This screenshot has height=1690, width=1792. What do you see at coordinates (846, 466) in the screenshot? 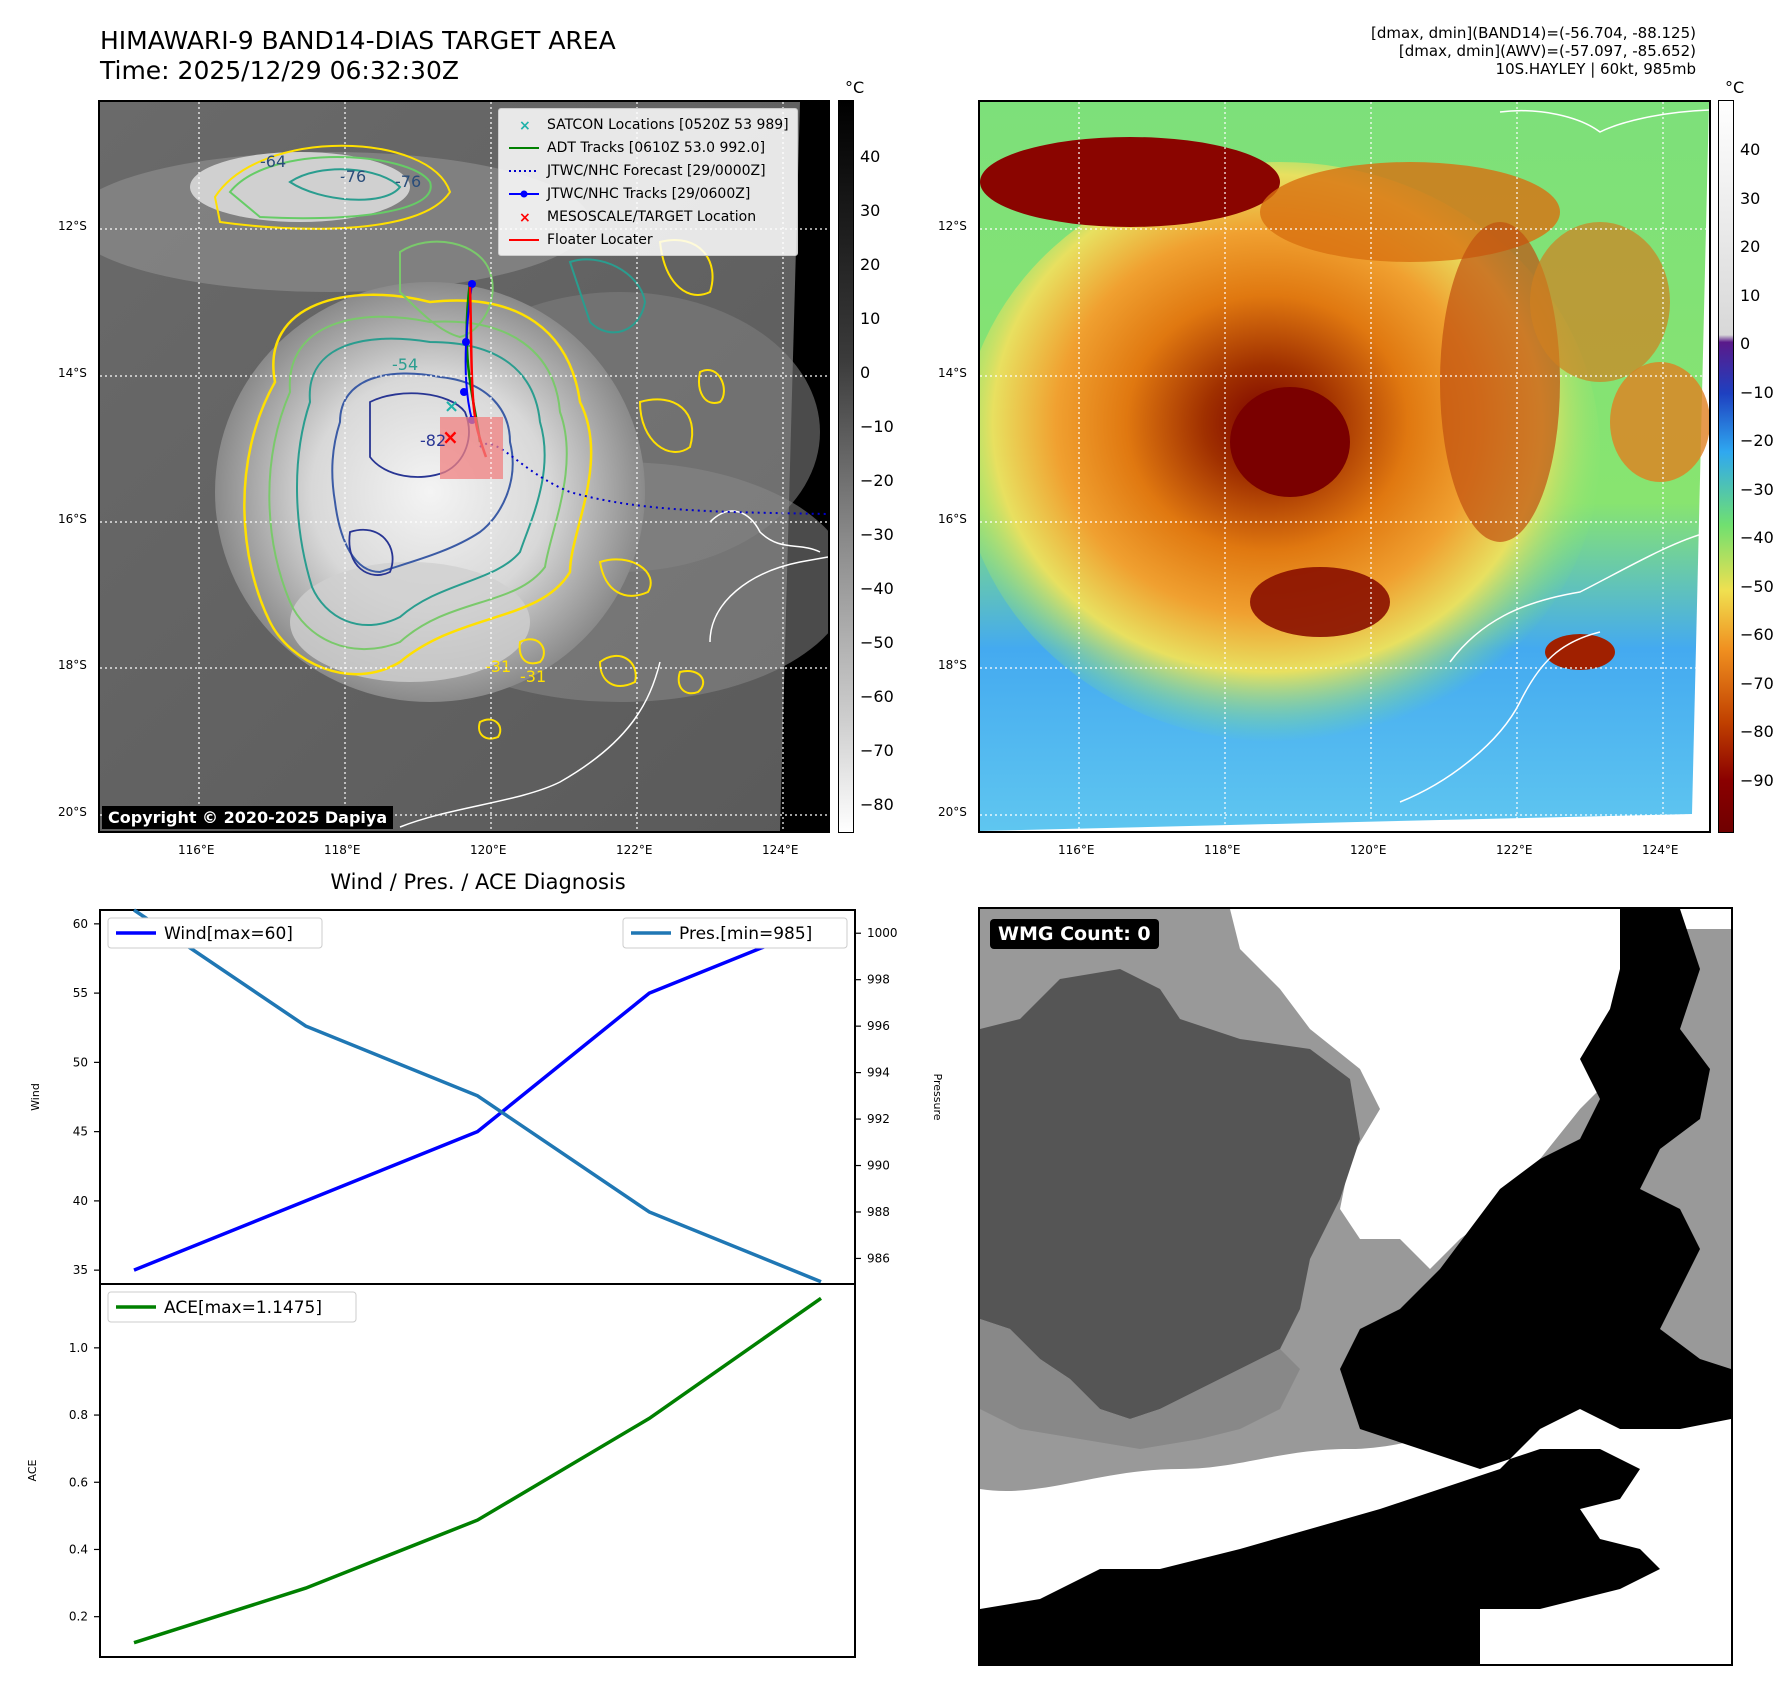
I see `colorbar-gray` at bounding box center [846, 466].